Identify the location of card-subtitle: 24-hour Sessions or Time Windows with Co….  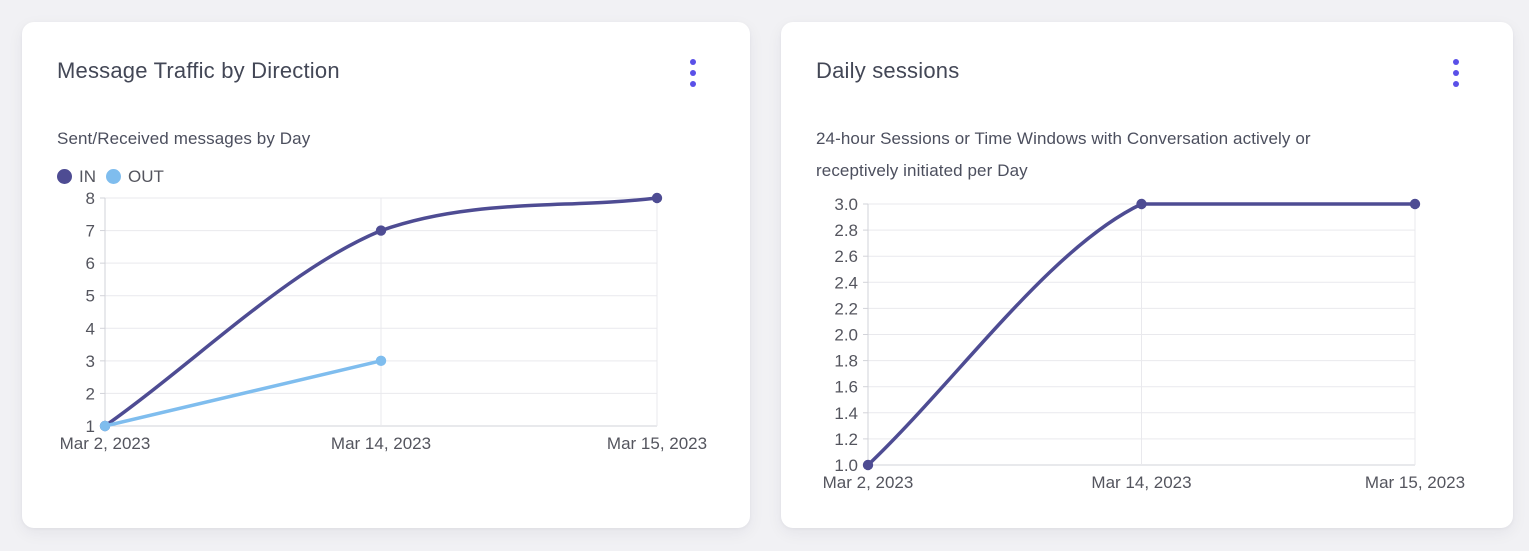
(1063, 154).